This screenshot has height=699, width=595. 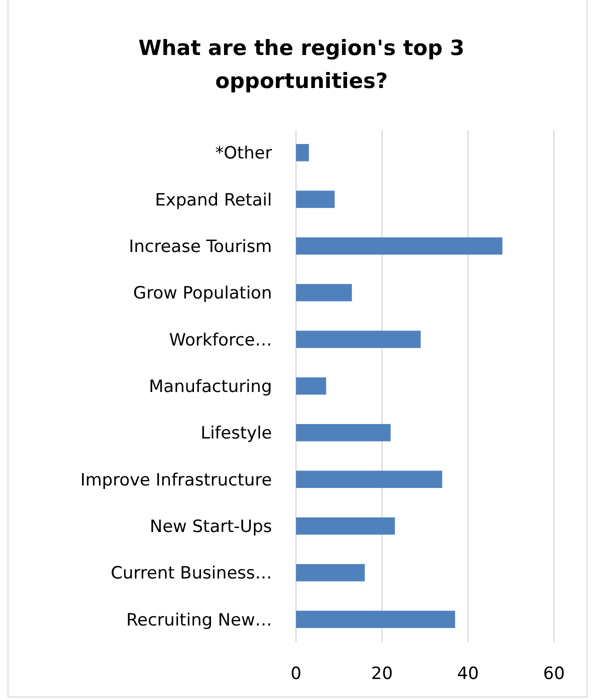 What do you see at coordinates (202, 294) in the screenshot?
I see `y-tick-label: Grow Population` at bounding box center [202, 294].